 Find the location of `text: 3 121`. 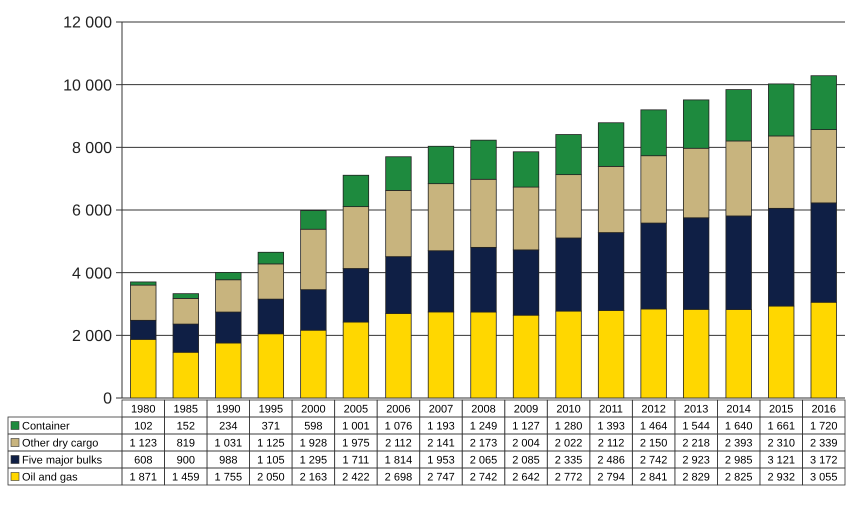

text: 3 121 is located at coordinates (781, 460).